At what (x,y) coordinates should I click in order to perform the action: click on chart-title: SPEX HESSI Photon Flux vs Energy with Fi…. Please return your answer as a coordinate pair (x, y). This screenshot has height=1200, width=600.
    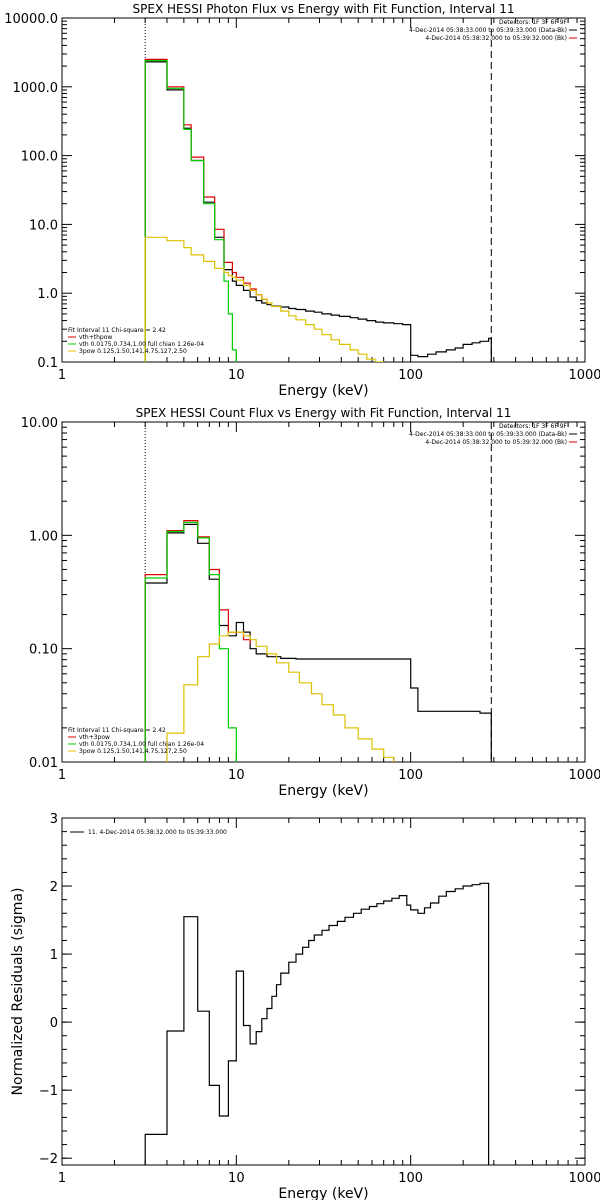
    Looking at the image, I should click on (324, 9).